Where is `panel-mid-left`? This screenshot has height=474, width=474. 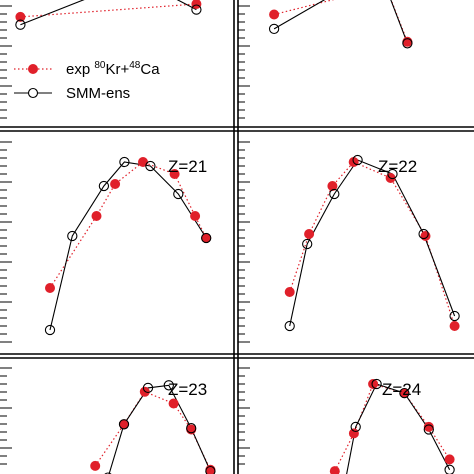
panel-mid-left is located at coordinates (128, 246).